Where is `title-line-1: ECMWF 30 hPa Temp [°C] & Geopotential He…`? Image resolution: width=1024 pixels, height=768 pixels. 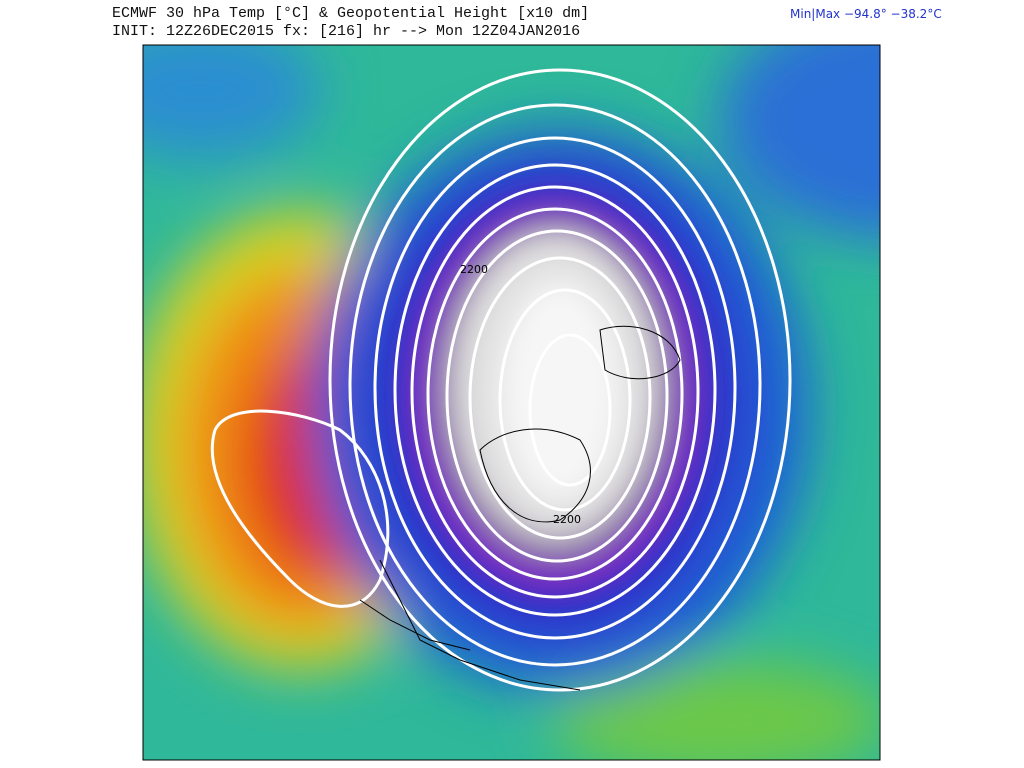
title-line-1: ECMWF 30 hPa Temp [°C] & Geopotential He… is located at coordinates (351, 13).